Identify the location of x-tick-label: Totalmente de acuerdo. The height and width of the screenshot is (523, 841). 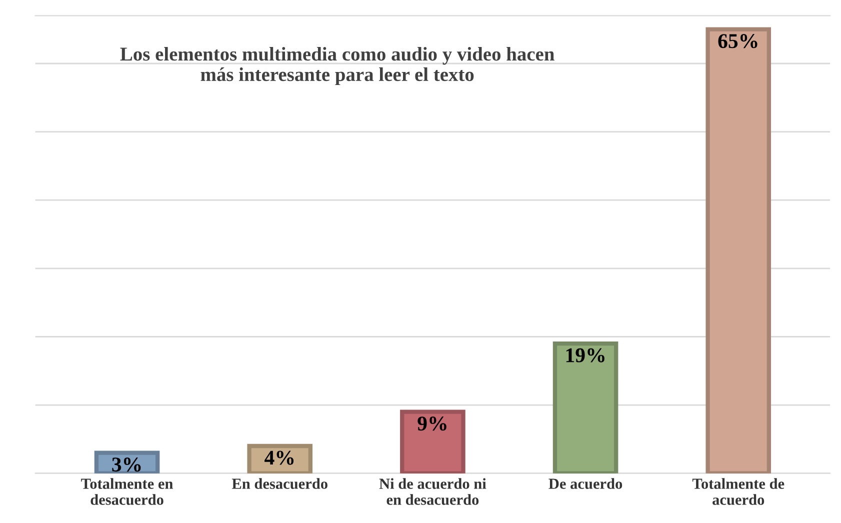
(738, 491).